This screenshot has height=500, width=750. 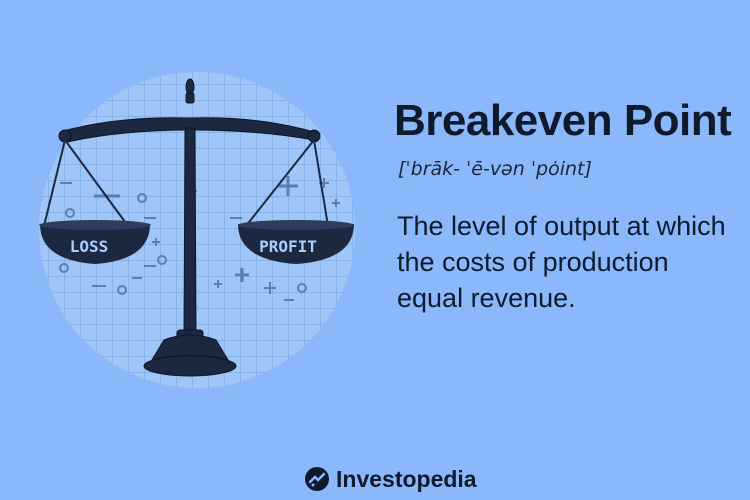 What do you see at coordinates (89, 246) in the screenshot?
I see `loss-pan-label: LOSS` at bounding box center [89, 246].